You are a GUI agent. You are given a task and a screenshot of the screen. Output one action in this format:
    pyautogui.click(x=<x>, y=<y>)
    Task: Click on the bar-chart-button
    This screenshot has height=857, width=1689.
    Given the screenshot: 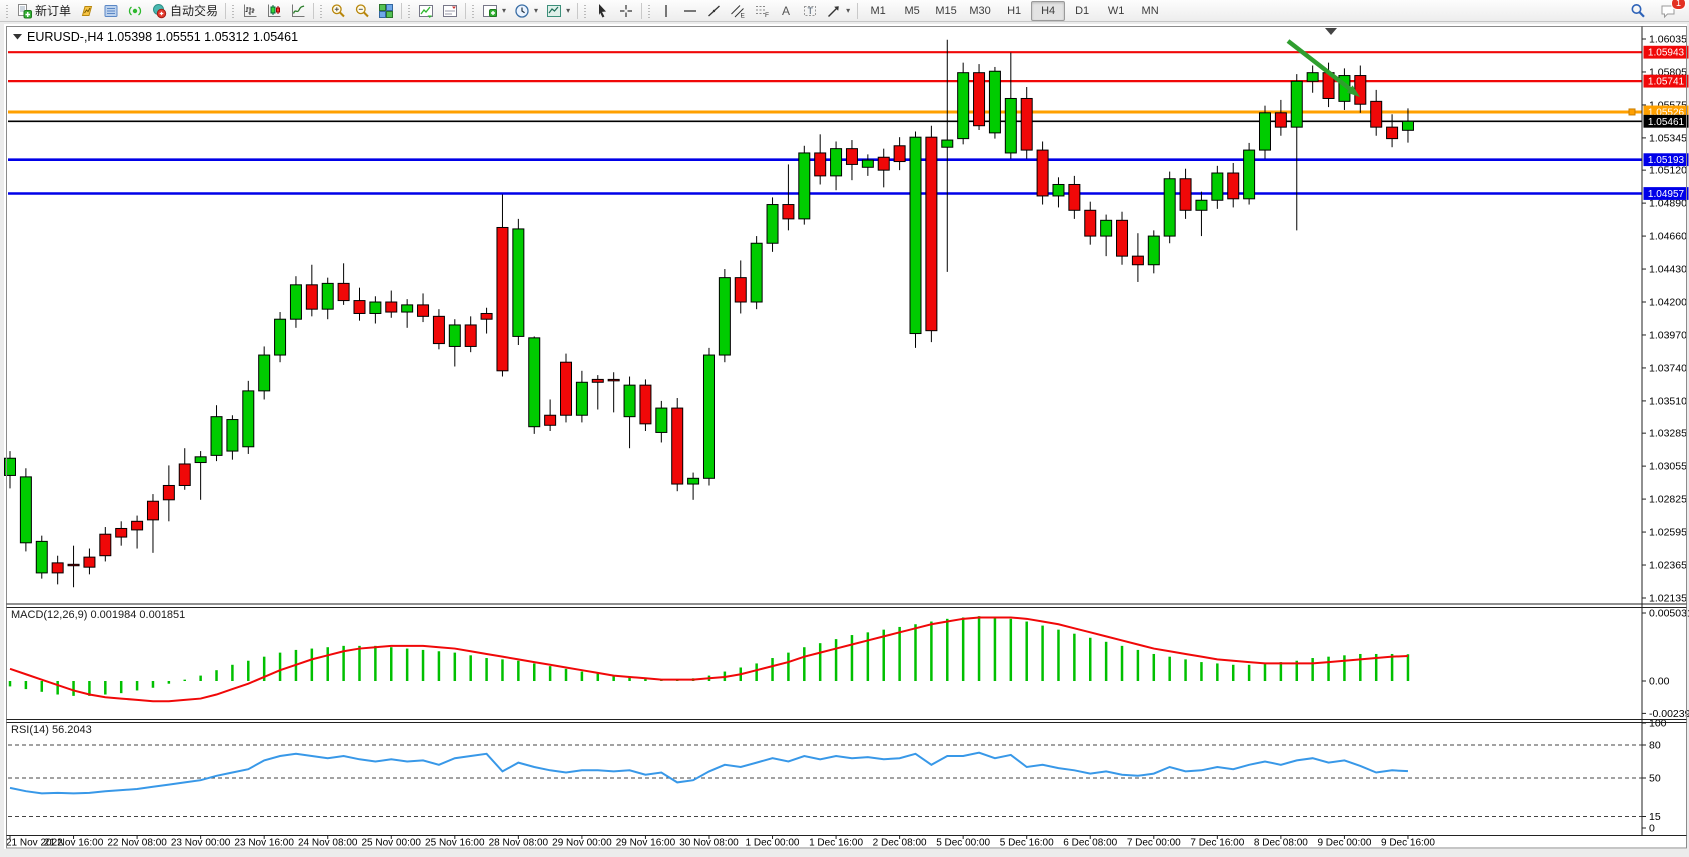 What is the action you would take?
    pyautogui.click(x=250, y=11)
    